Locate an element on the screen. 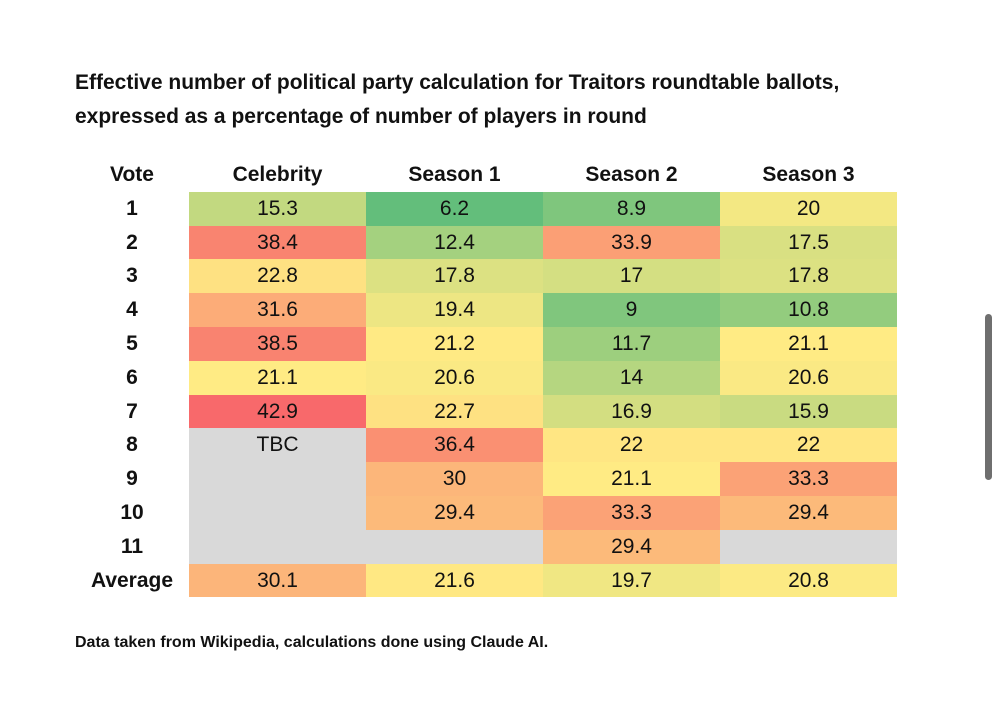 Image resolution: width=1000 pixels, height=714 pixels. heatmap-cell-season-2-9: 21.1 is located at coordinates (631, 479).